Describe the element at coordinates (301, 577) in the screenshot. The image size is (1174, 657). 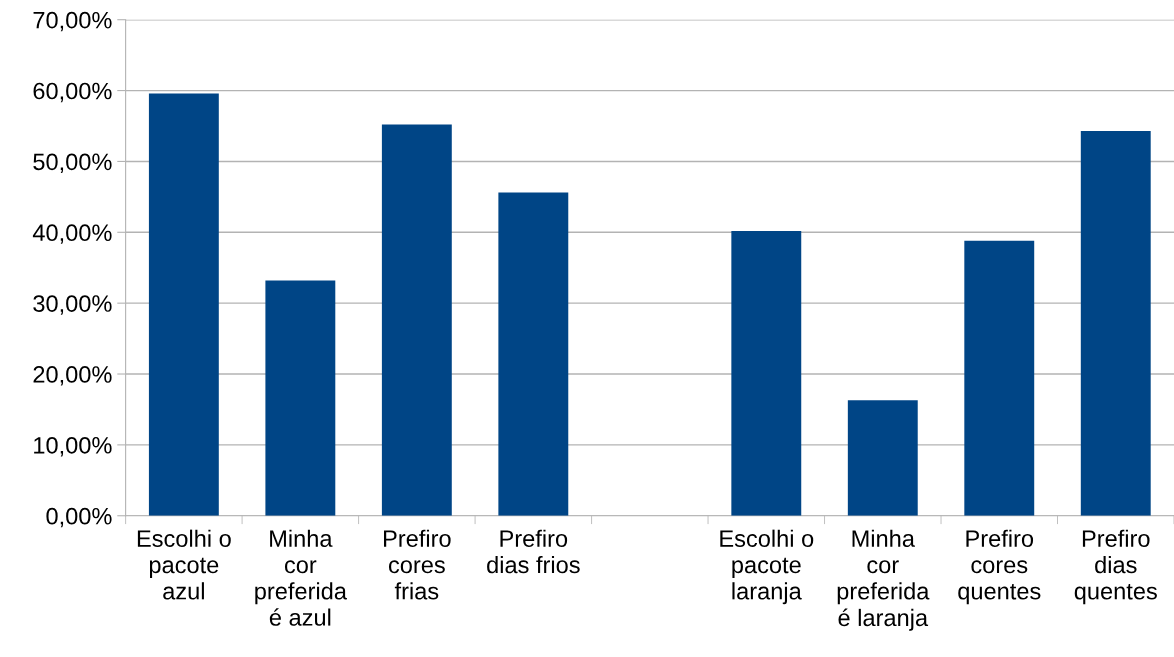
I see `x-tick-label: Minha cor preferida é azul` at that location.